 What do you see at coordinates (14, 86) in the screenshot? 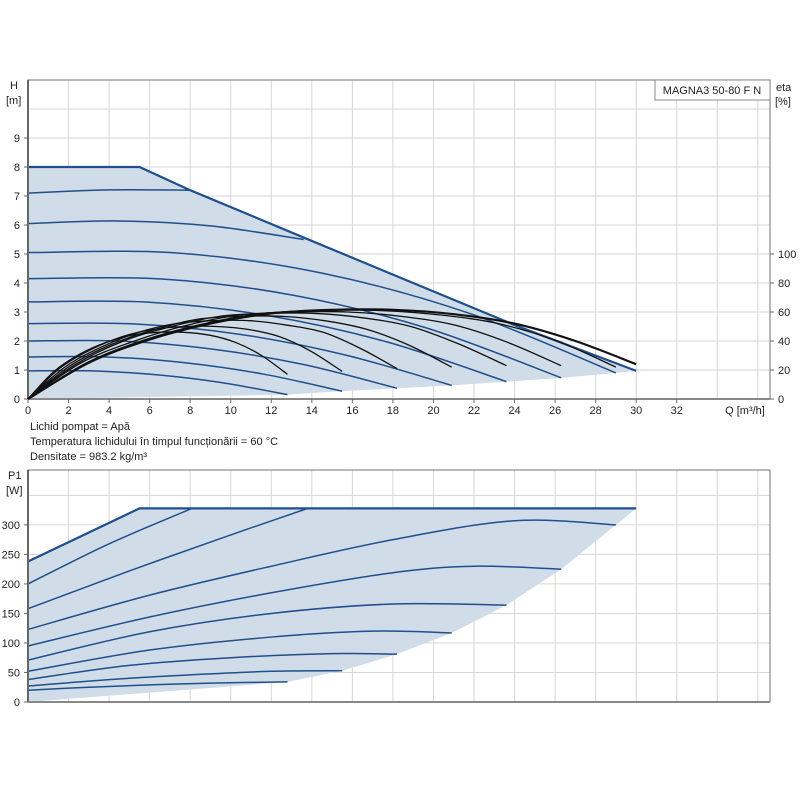
I see `y-axis-label: H` at bounding box center [14, 86].